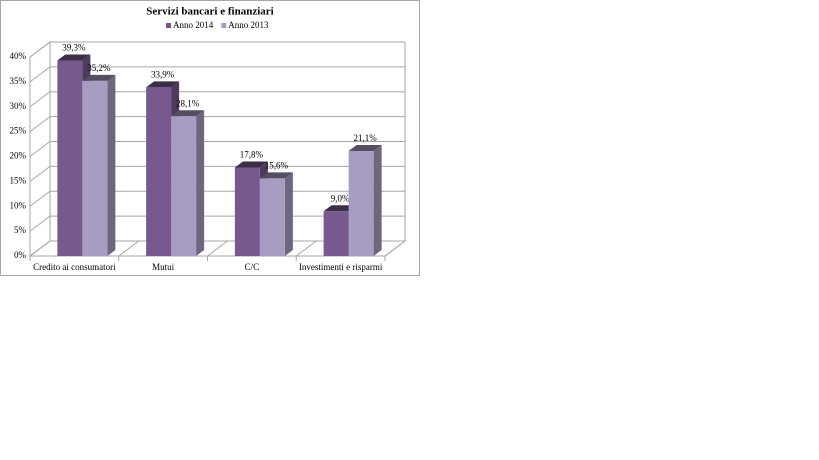 The height and width of the screenshot is (460, 819). What do you see at coordinates (18, 81) in the screenshot?
I see `y-tick-label: 35%` at bounding box center [18, 81].